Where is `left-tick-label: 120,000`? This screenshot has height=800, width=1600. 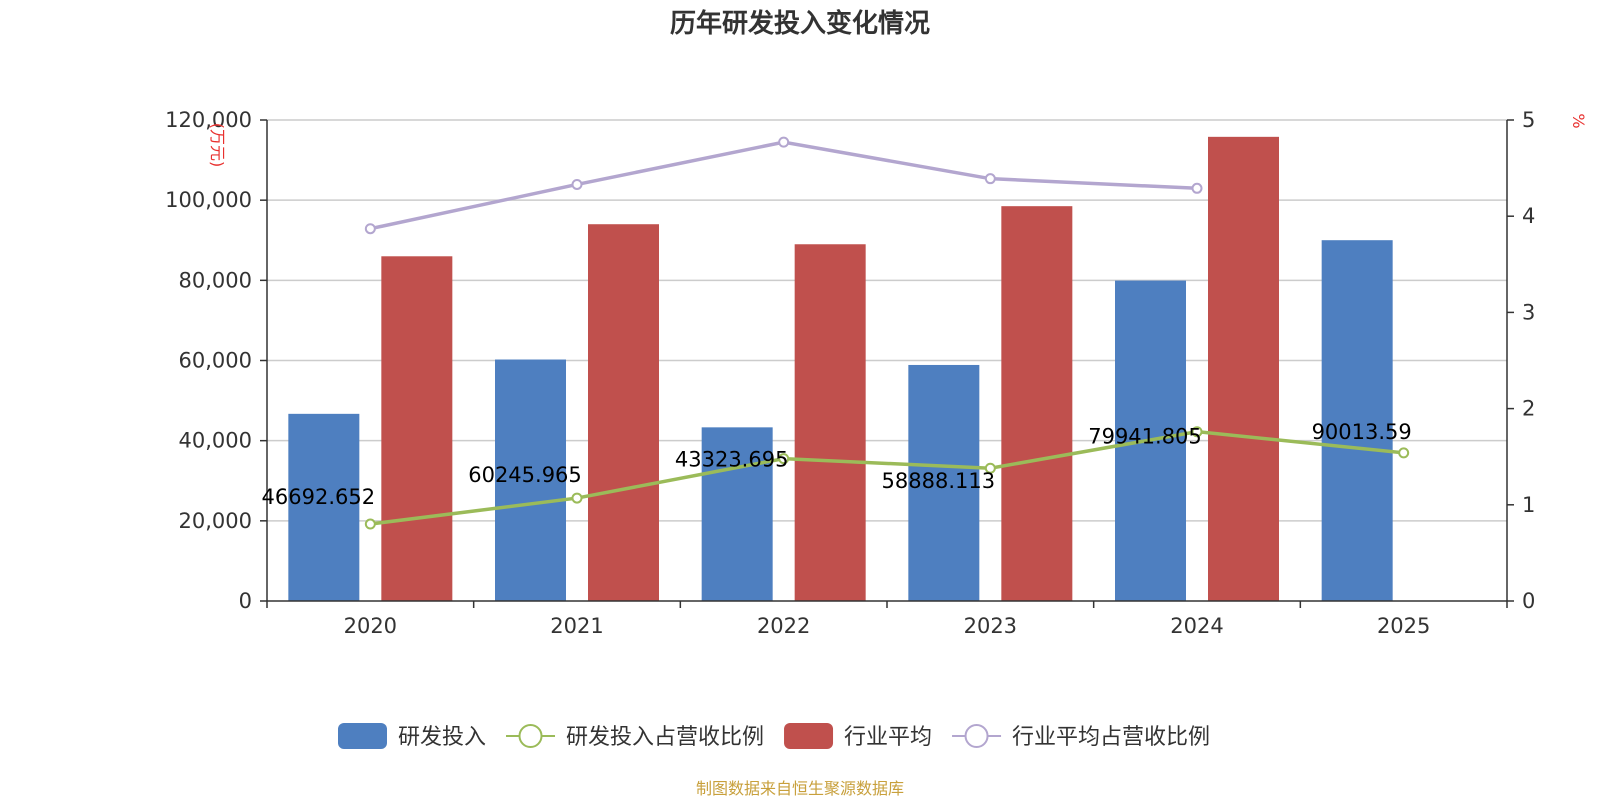 left-tick-label: 120,000 is located at coordinates (208, 120).